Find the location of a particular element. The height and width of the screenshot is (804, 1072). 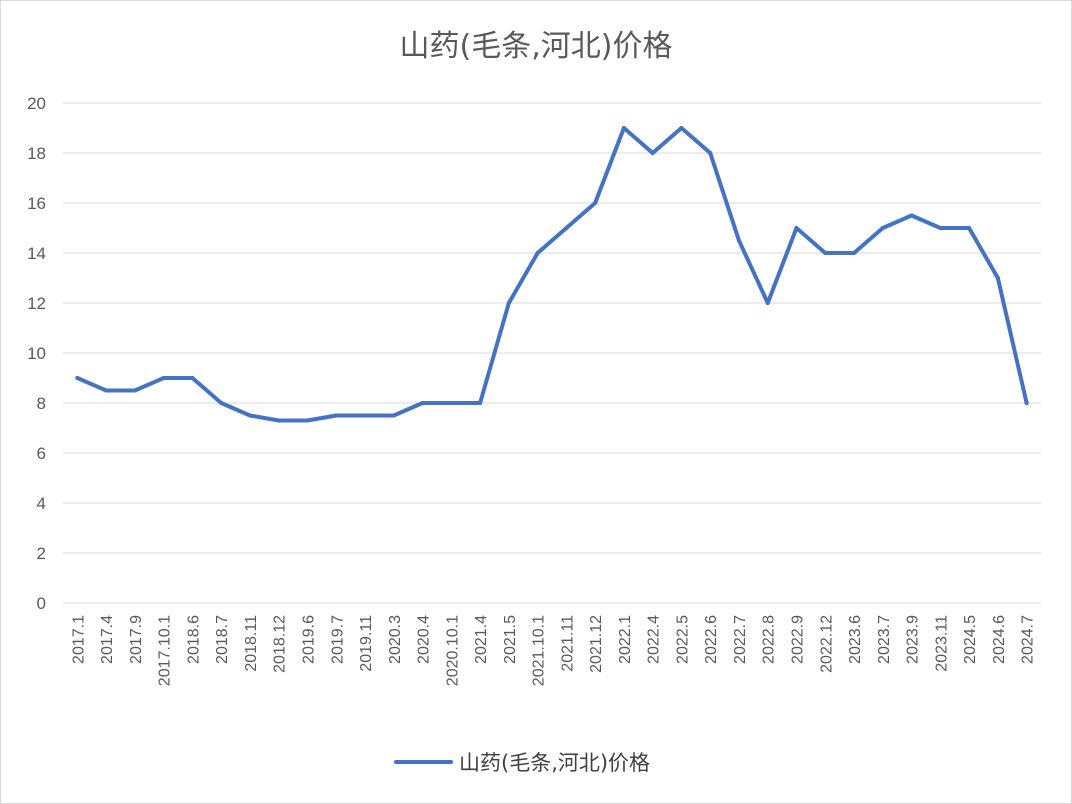

x-tick-label: 2020.3 is located at coordinates (395, 639).